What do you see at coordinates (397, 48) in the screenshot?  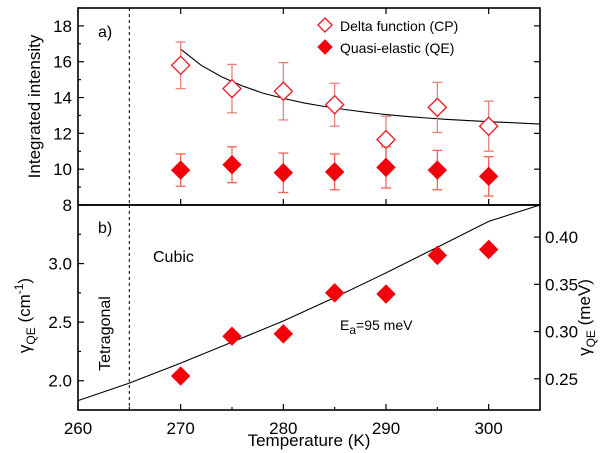 I see `legend-entry-label: Quasi-elastic (QE)` at bounding box center [397, 48].